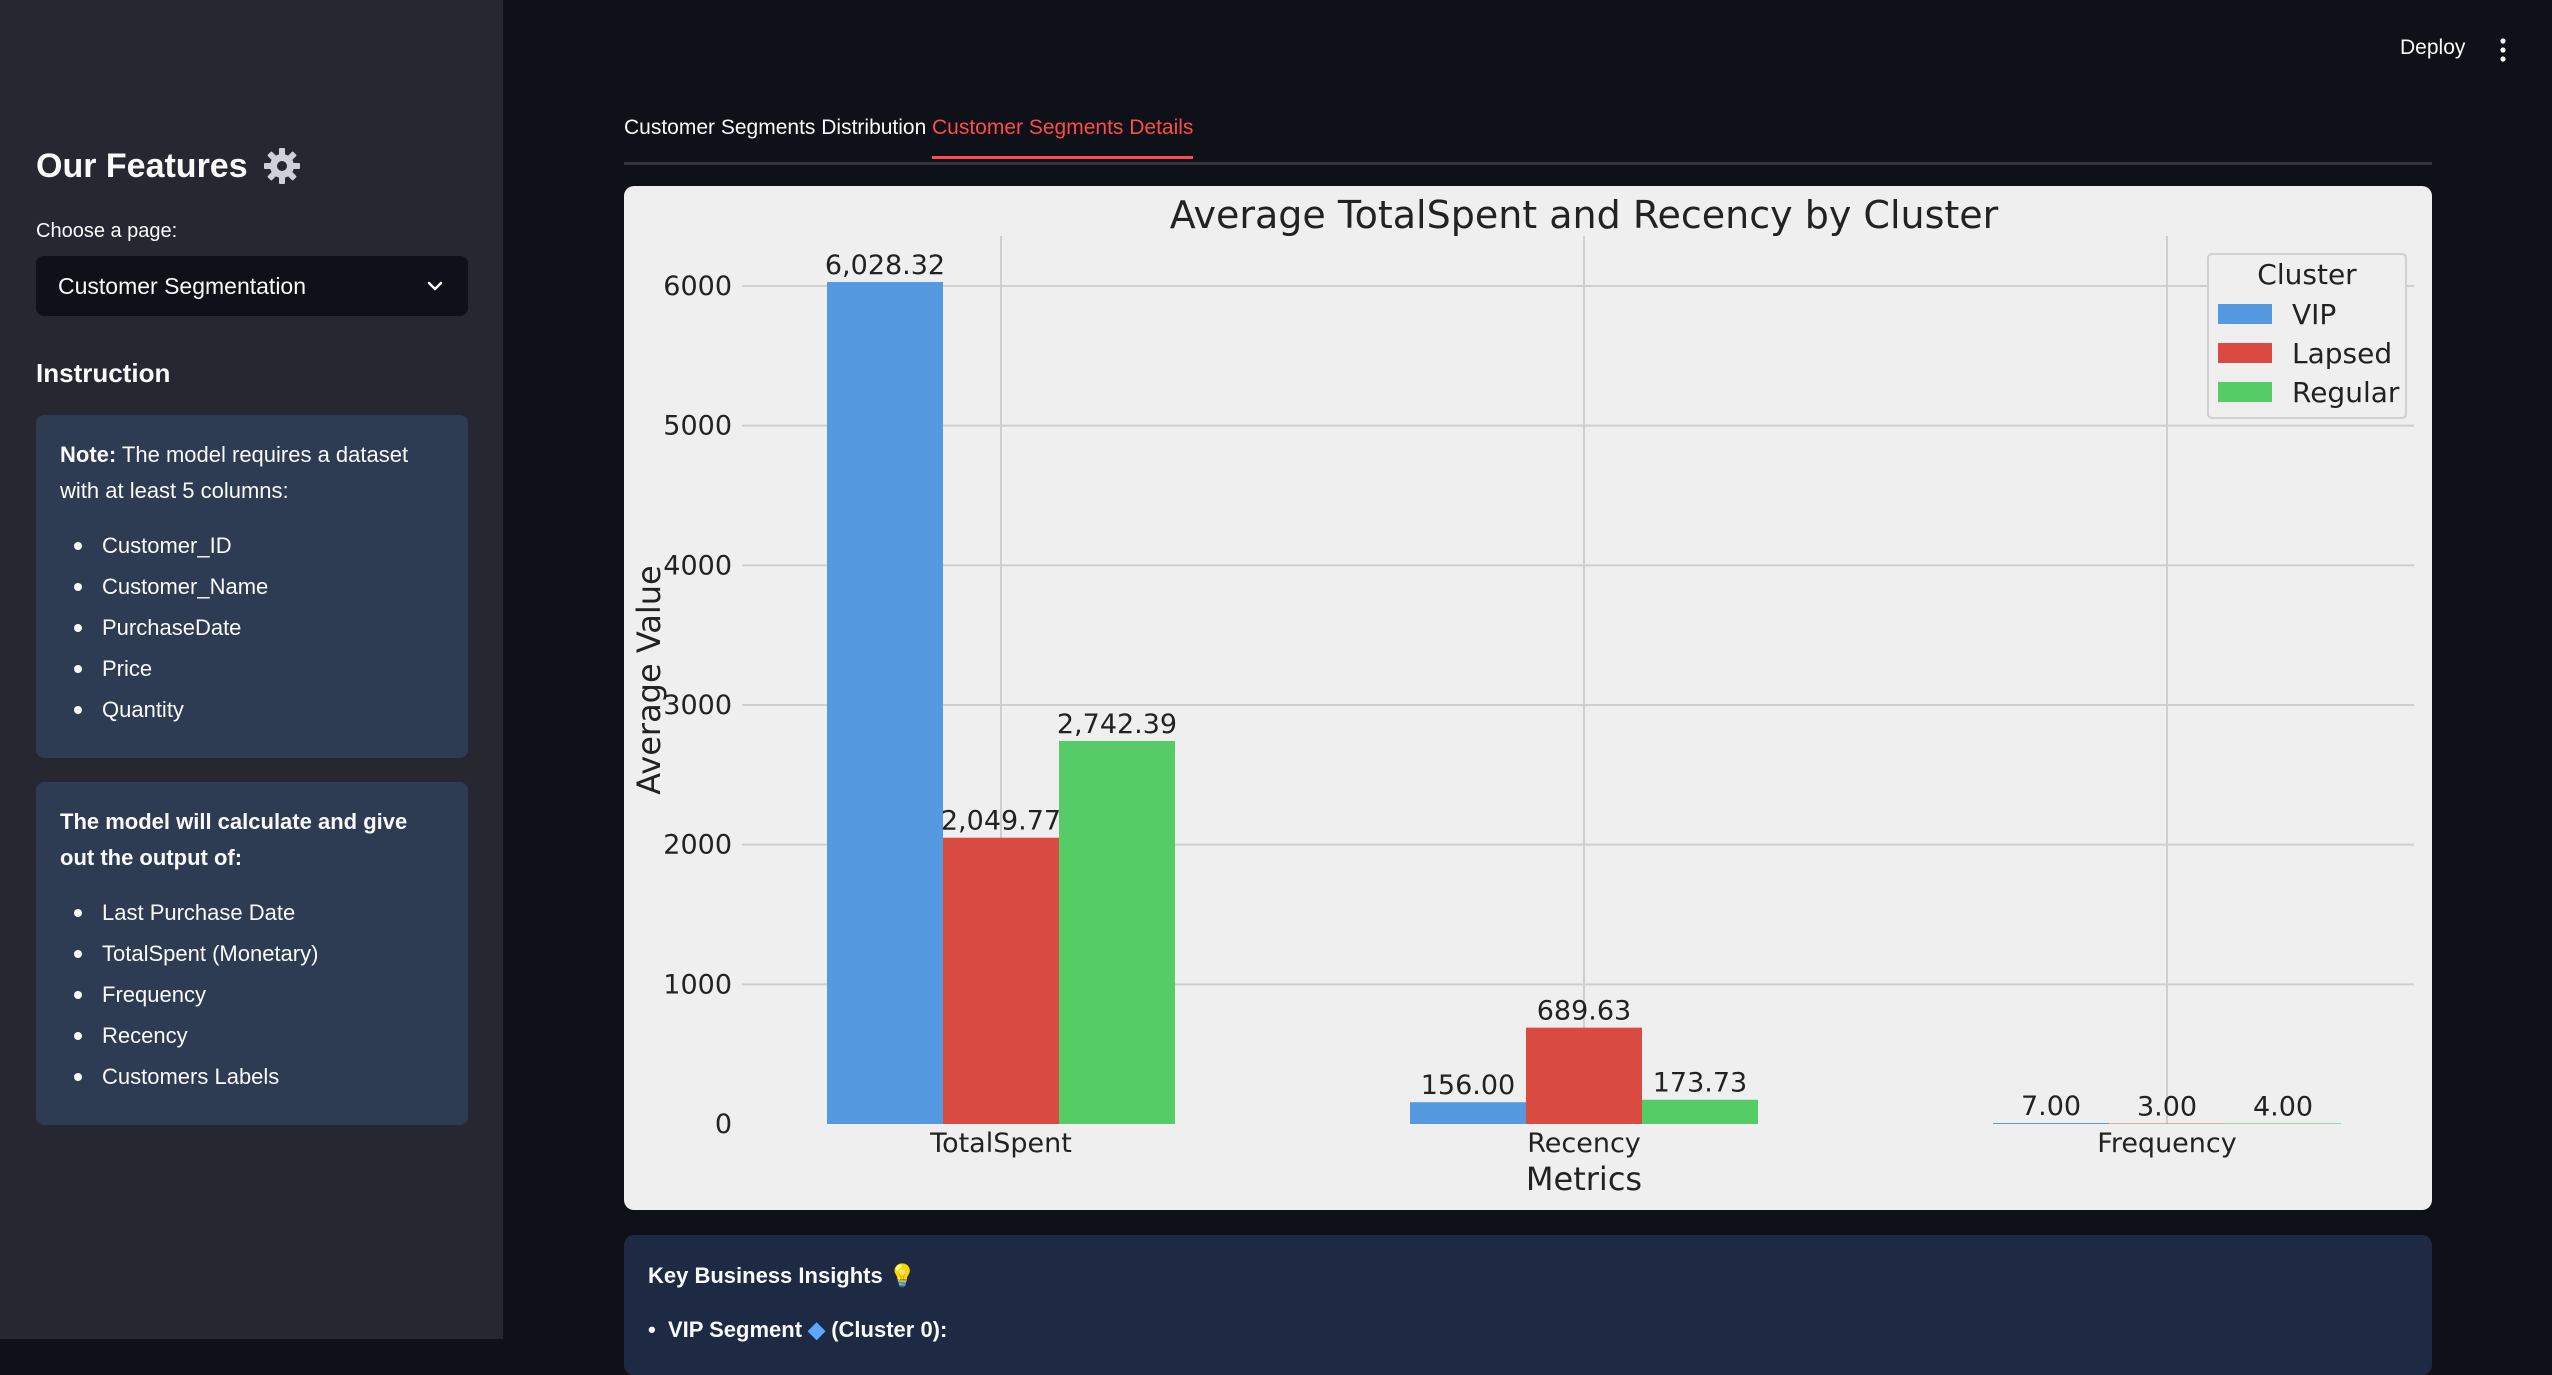 The width and height of the screenshot is (2552, 1375). What do you see at coordinates (103, 373) in the screenshot?
I see `instruction-heading: Instruction` at bounding box center [103, 373].